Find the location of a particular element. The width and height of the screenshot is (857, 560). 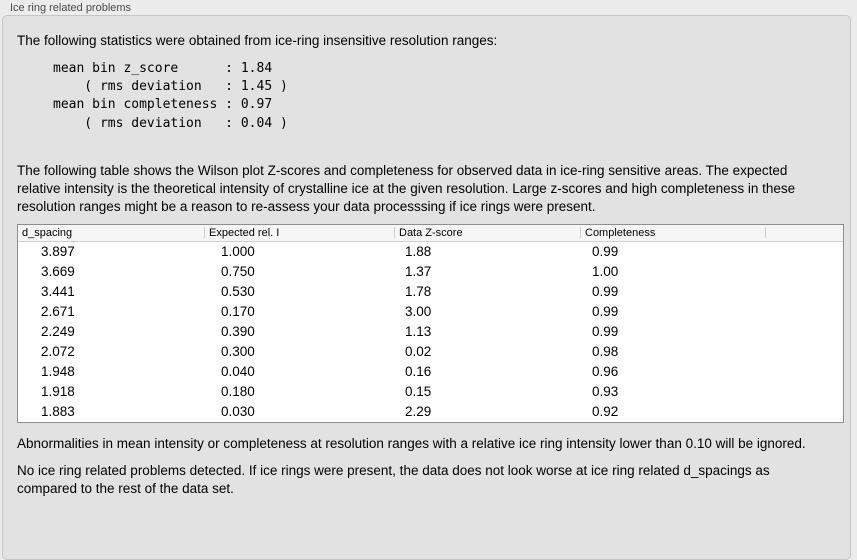

column-header-completeness: Completeness is located at coordinates (672, 233).